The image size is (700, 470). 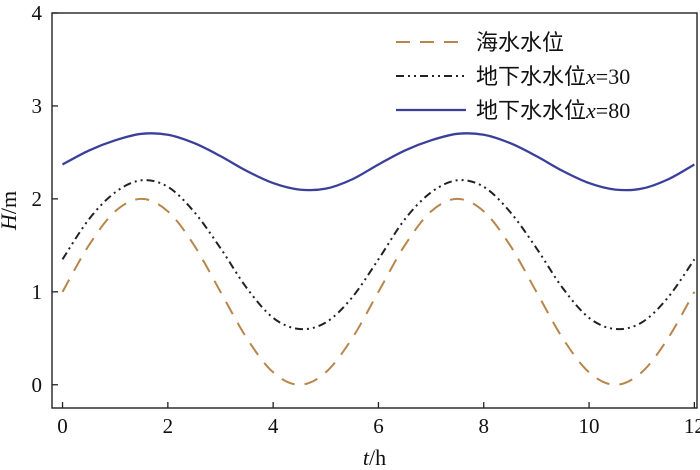 What do you see at coordinates (45, 199) in the screenshot?
I see `y-axis: 0 1 2 3 4` at bounding box center [45, 199].